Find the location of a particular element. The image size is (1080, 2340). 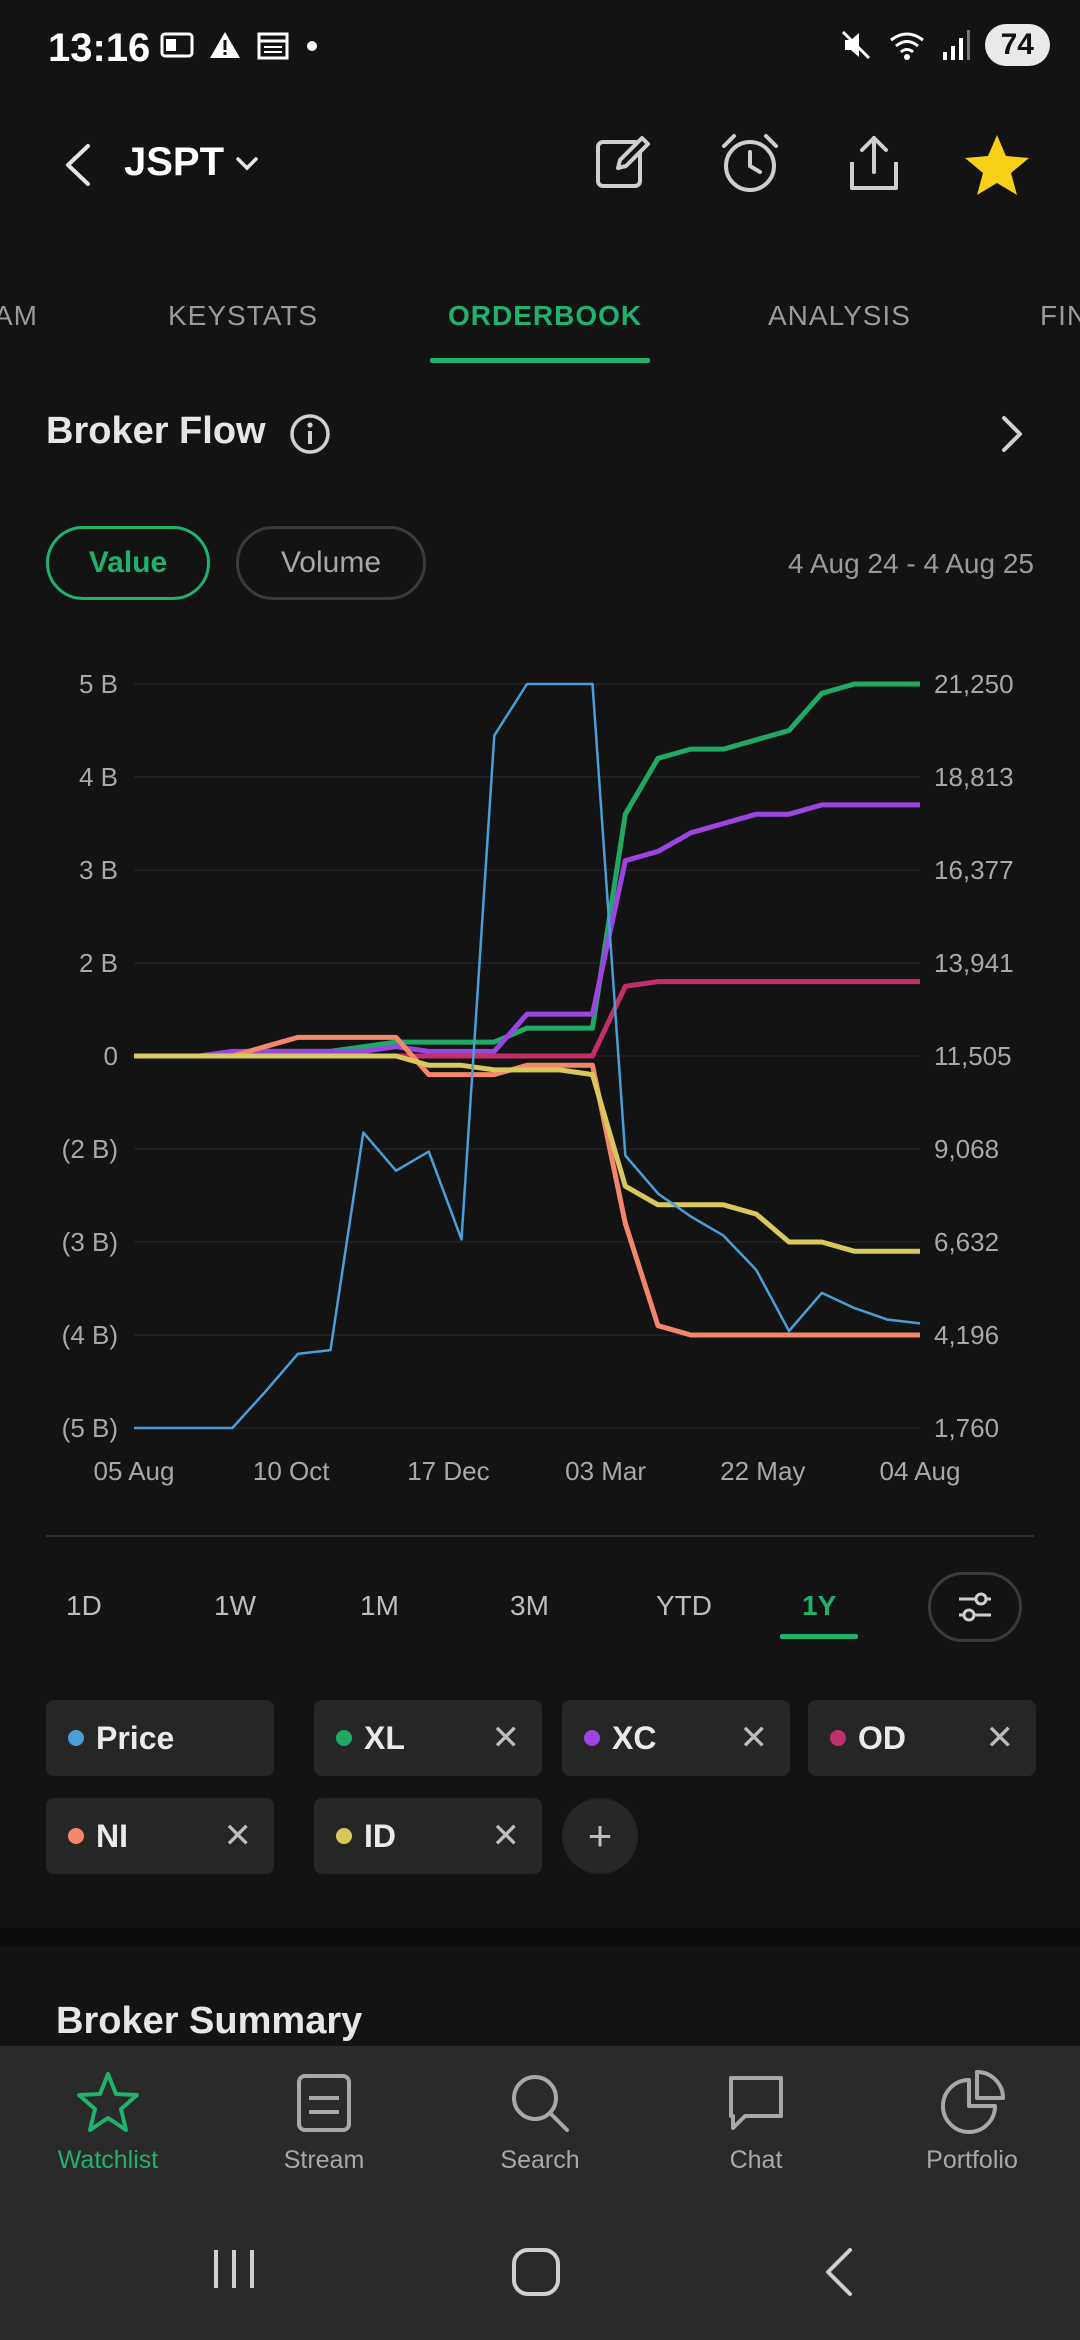

tab-bar: AM KEYSTATS ORDERBOOK ANALYSIS FIN is located at coordinates (540, 327).